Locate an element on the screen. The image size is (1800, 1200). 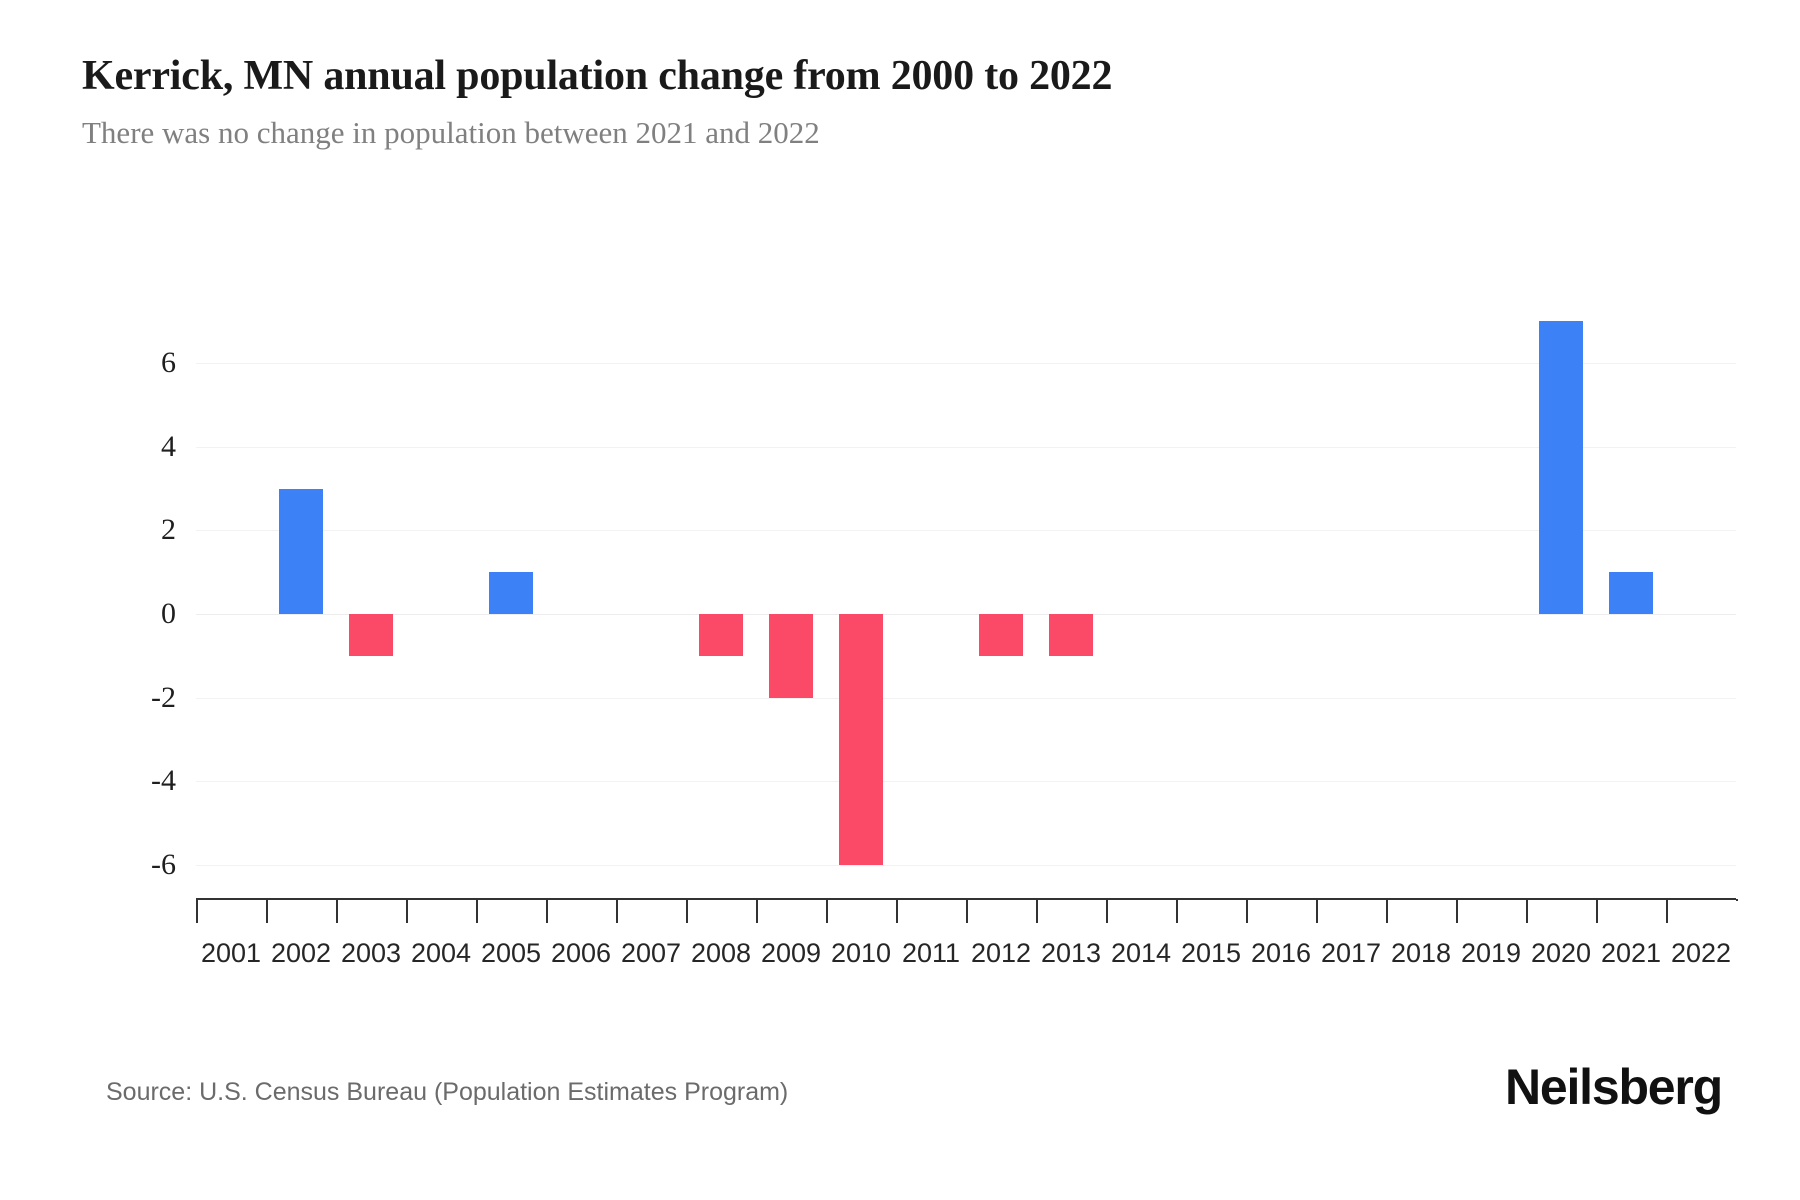
x-axis-tick-label-2007: 2007 is located at coordinates (651, 953).